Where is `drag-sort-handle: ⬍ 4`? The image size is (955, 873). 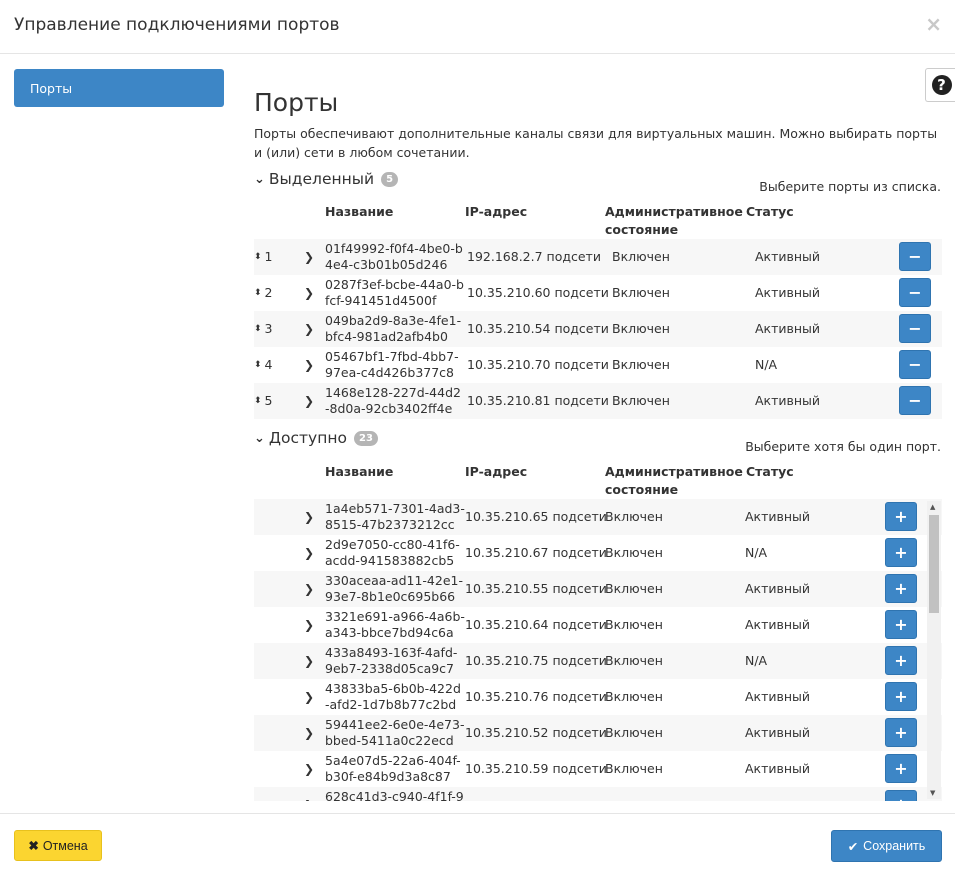
drag-sort-handle: ⬍ 4 is located at coordinates (263, 364).